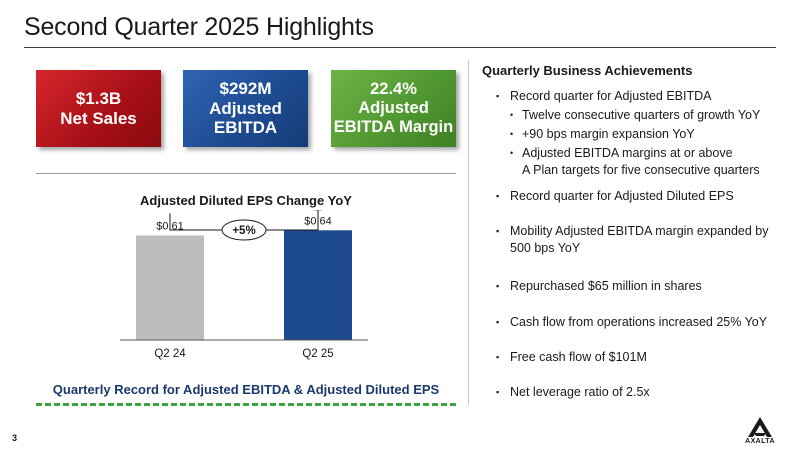 This screenshot has width=800, height=450. Describe the element at coordinates (246, 173) in the screenshot. I see `left-section-divider` at that location.